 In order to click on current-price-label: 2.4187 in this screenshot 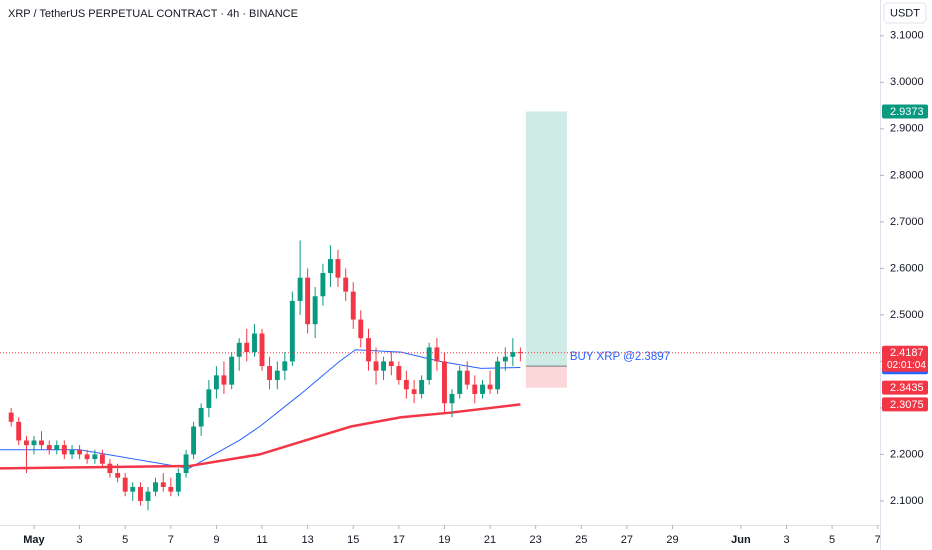, I will do `click(907, 353)`.